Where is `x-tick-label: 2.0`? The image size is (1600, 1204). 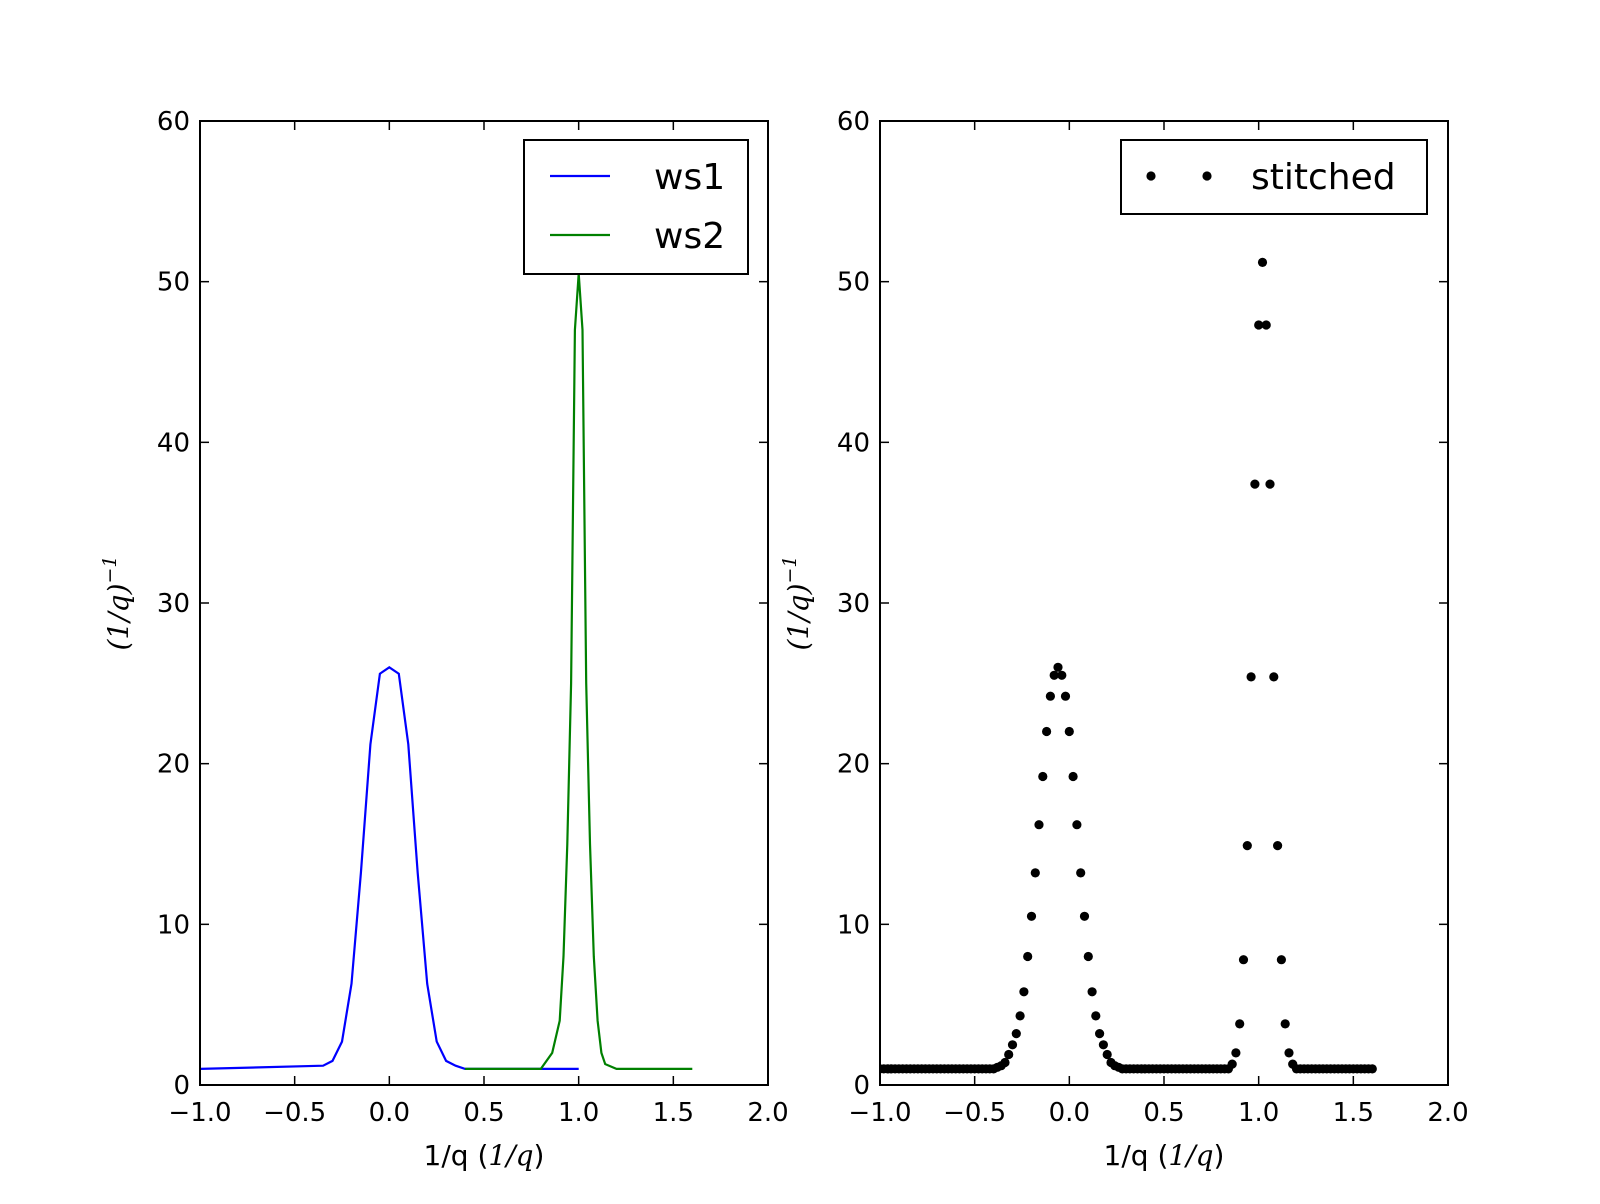
x-tick-label: 2.0 is located at coordinates (767, 1113).